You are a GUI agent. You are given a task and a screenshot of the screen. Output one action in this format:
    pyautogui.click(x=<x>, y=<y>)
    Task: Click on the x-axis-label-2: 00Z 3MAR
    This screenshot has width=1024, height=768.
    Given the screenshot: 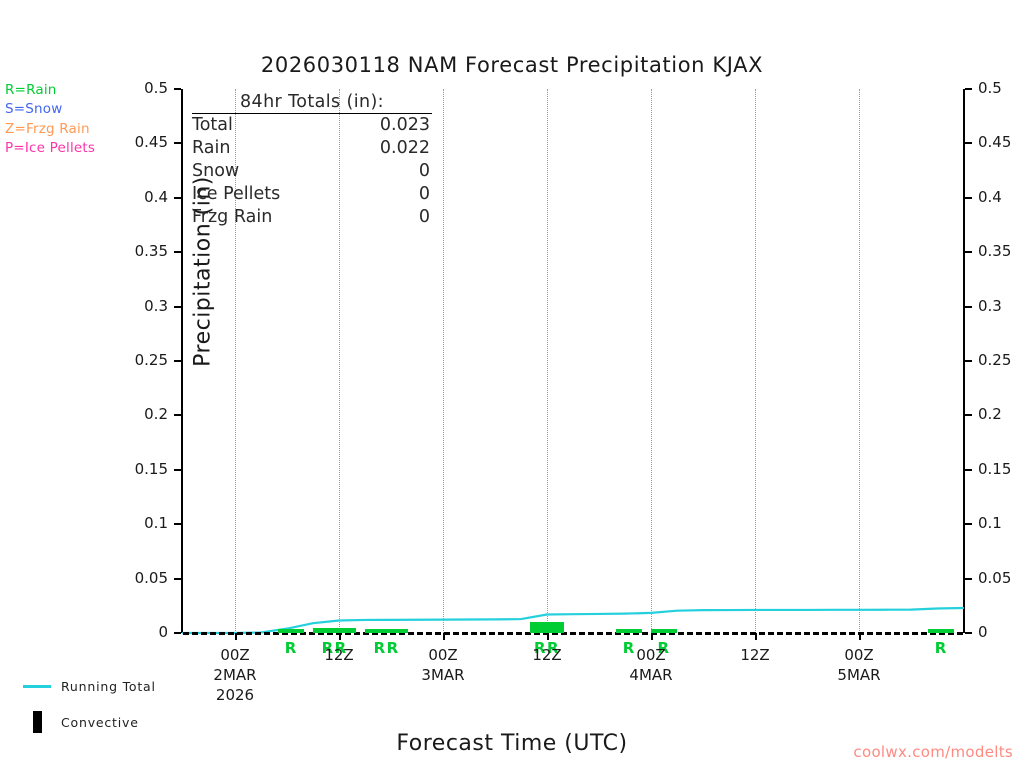 What is the action you would take?
    pyautogui.click(x=443, y=665)
    